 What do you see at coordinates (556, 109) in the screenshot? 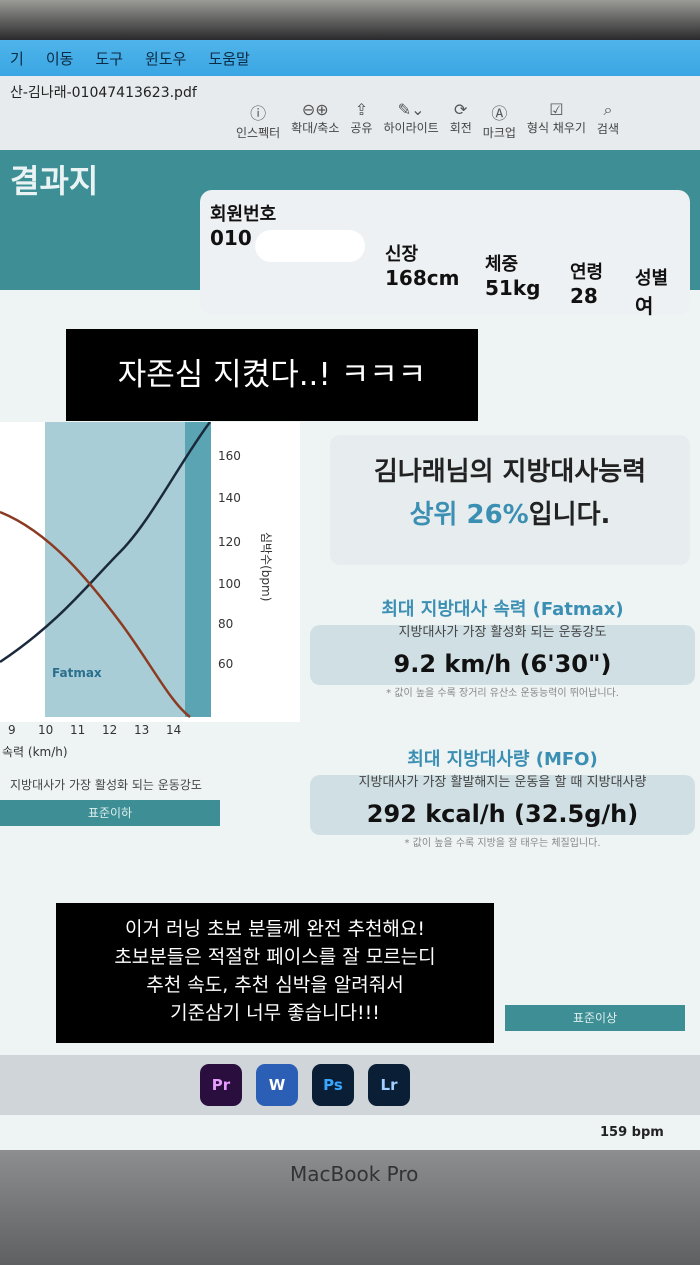
I see `form-icon: ☑` at bounding box center [556, 109].